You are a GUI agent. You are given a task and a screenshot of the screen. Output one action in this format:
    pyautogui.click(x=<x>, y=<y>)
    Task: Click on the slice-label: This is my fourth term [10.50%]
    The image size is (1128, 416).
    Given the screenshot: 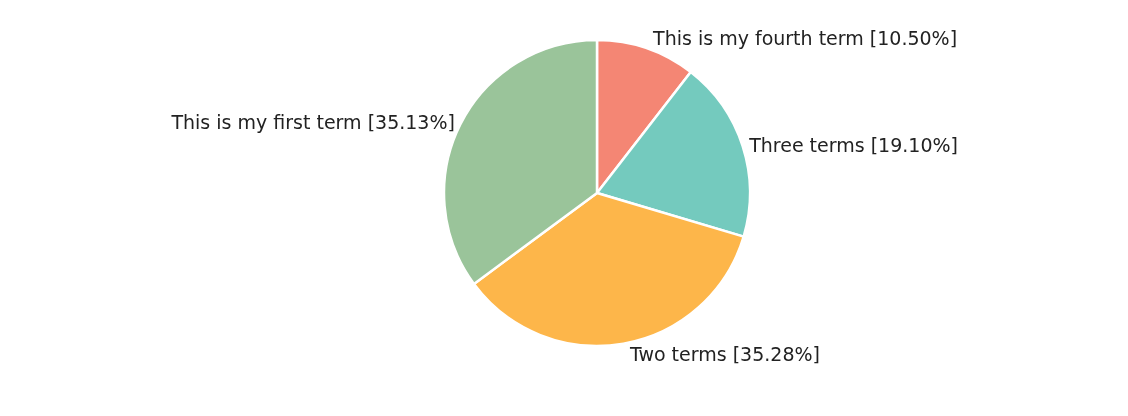 What is the action you would take?
    pyautogui.click(x=805, y=38)
    